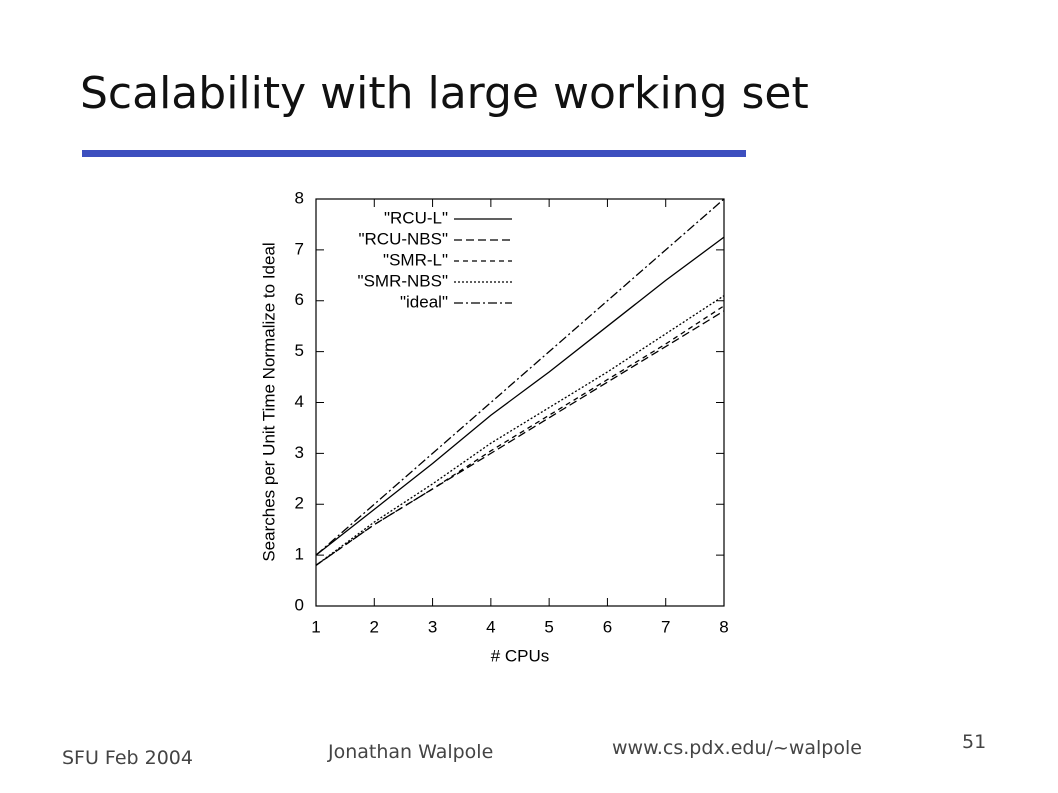  Describe the element at coordinates (424, 301) in the screenshot. I see `legend-label: "ideal"` at that location.